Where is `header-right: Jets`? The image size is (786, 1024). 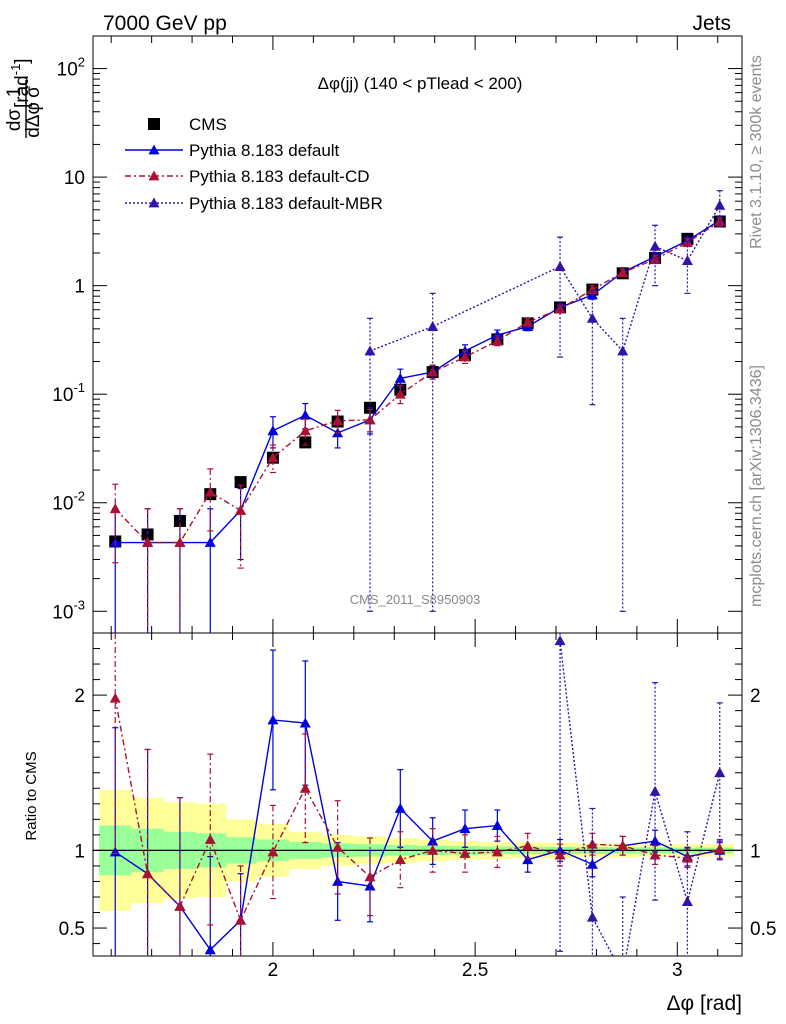 header-right: Jets is located at coordinates (711, 23).